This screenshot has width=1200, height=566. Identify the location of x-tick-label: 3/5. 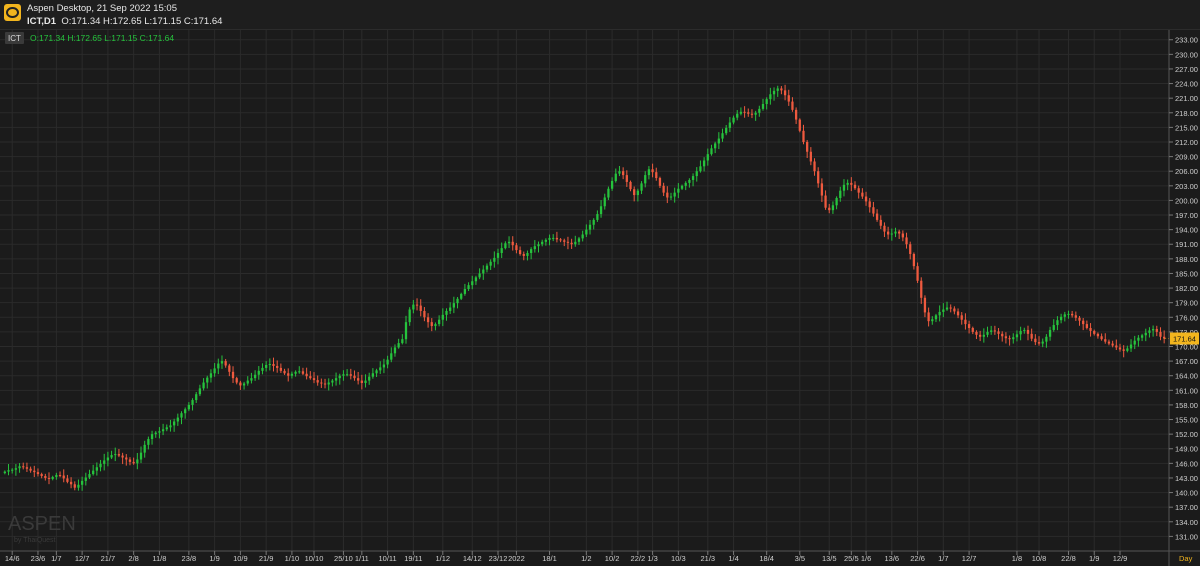
(800, 558).